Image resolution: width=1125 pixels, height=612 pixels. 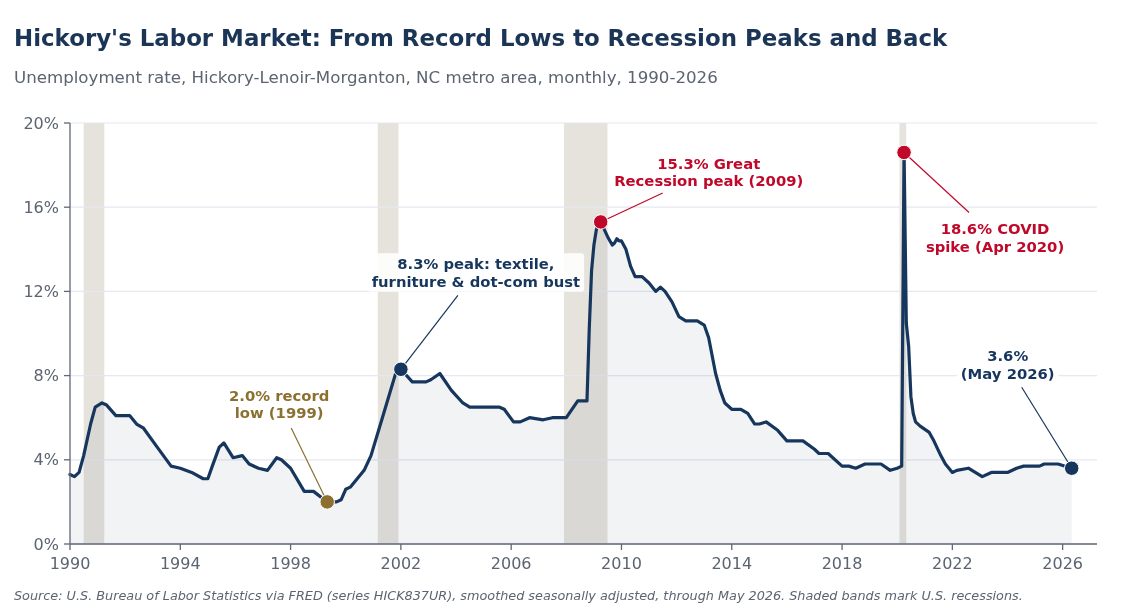 I want to click on x-tick-label: 1994, so click(x=180, y=563).